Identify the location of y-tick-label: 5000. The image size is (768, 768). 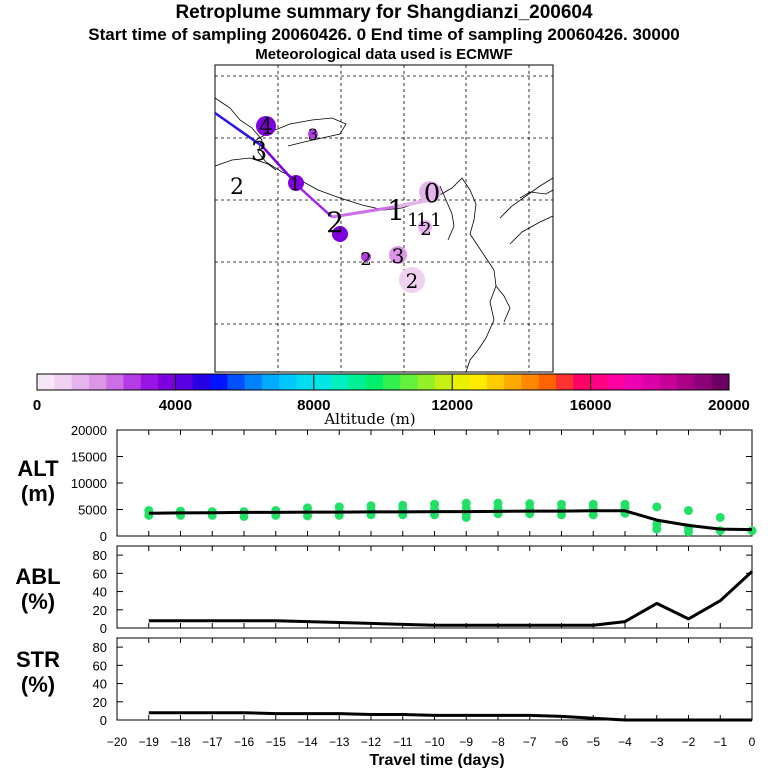
(92, 510).